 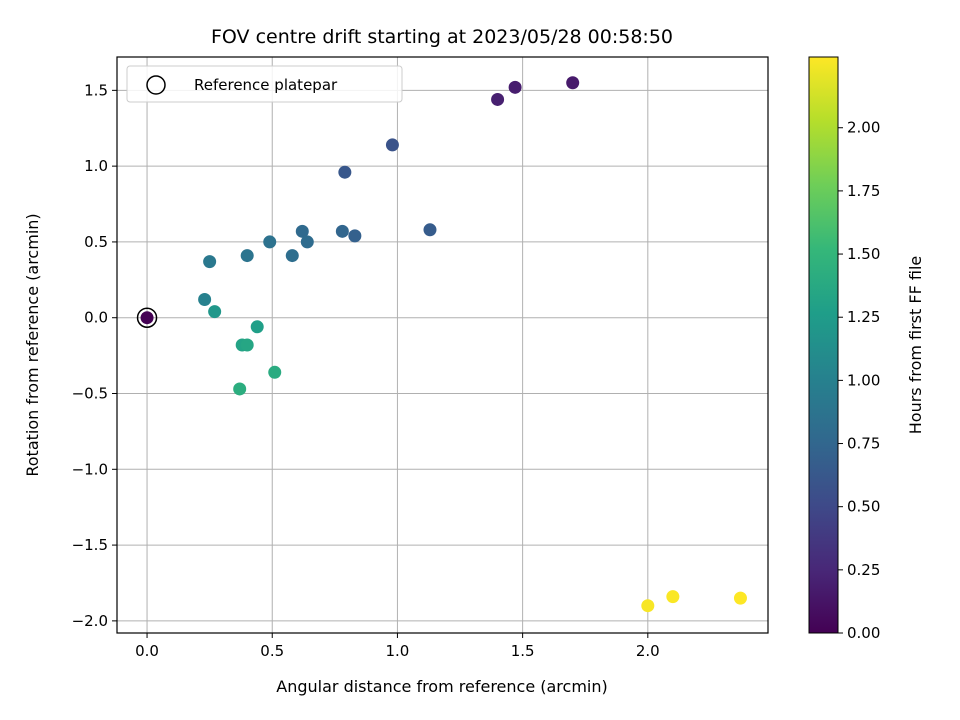 I want to click on y-axis-ticks: 1.5 1.0 0.5 0.0 −0.5 −1.0 −1.5 −2.0, so click(x=94, y=355).